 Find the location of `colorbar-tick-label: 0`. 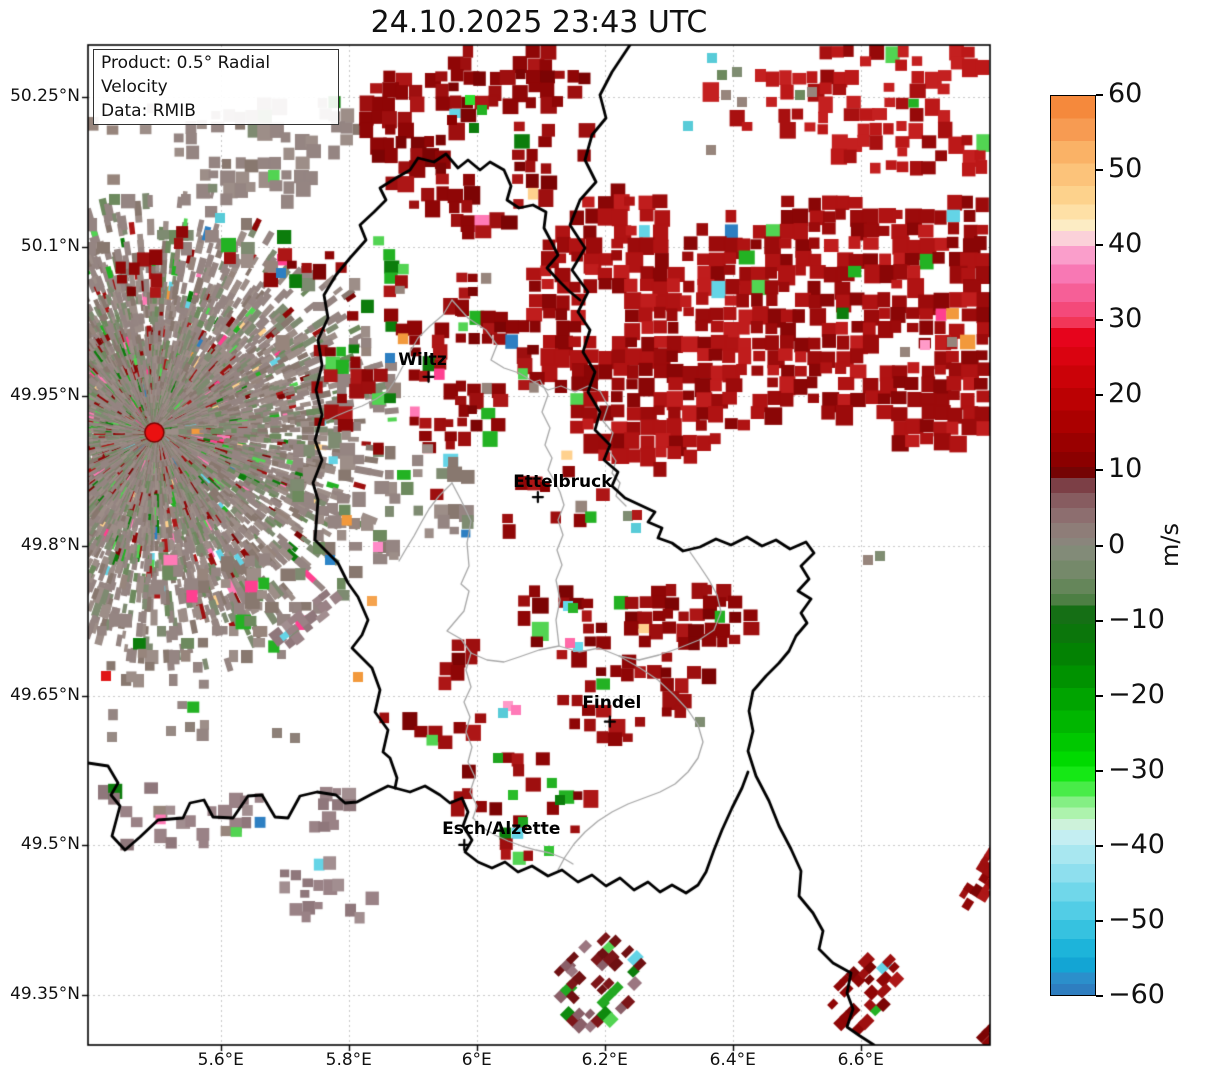

colorbar-tick-label: 0 is located at coordinates (1117, 544).